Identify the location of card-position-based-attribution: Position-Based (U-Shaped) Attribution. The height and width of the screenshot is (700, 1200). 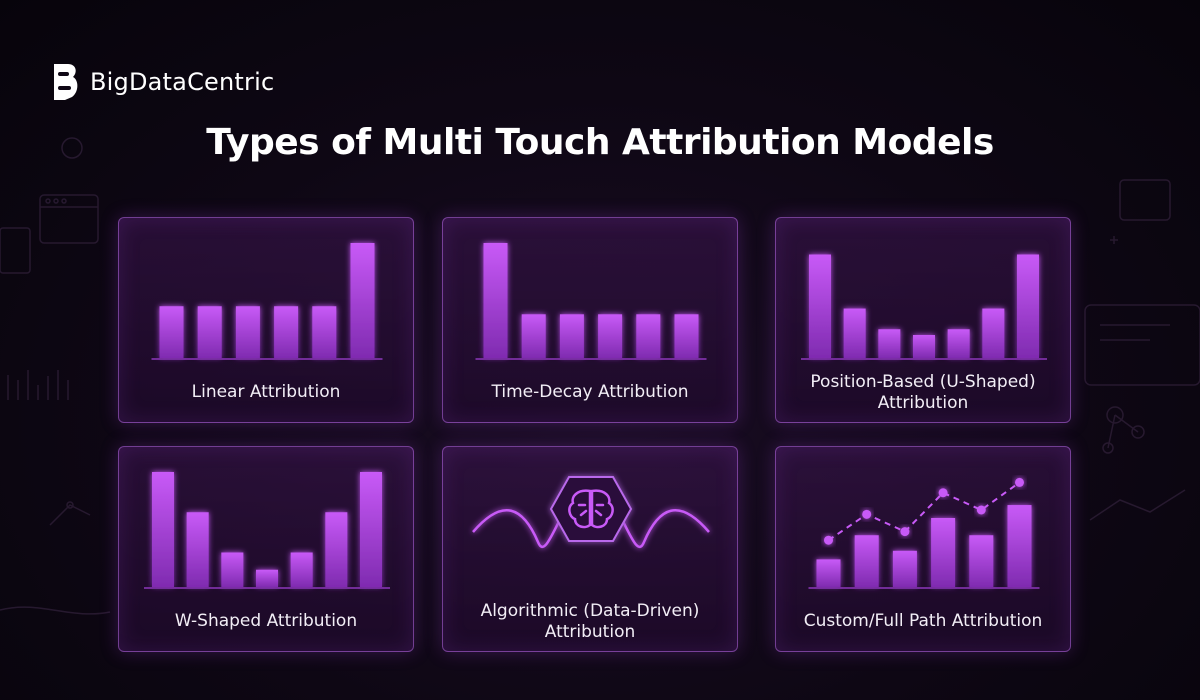
(923, 320).